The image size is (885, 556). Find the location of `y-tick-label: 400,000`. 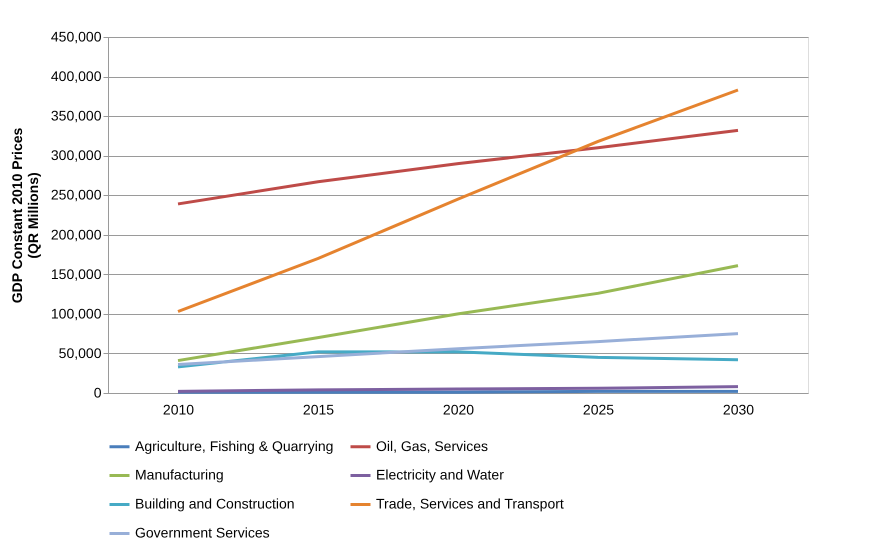

y-tick-label: 400,000 is located at coordinates (76, 76).